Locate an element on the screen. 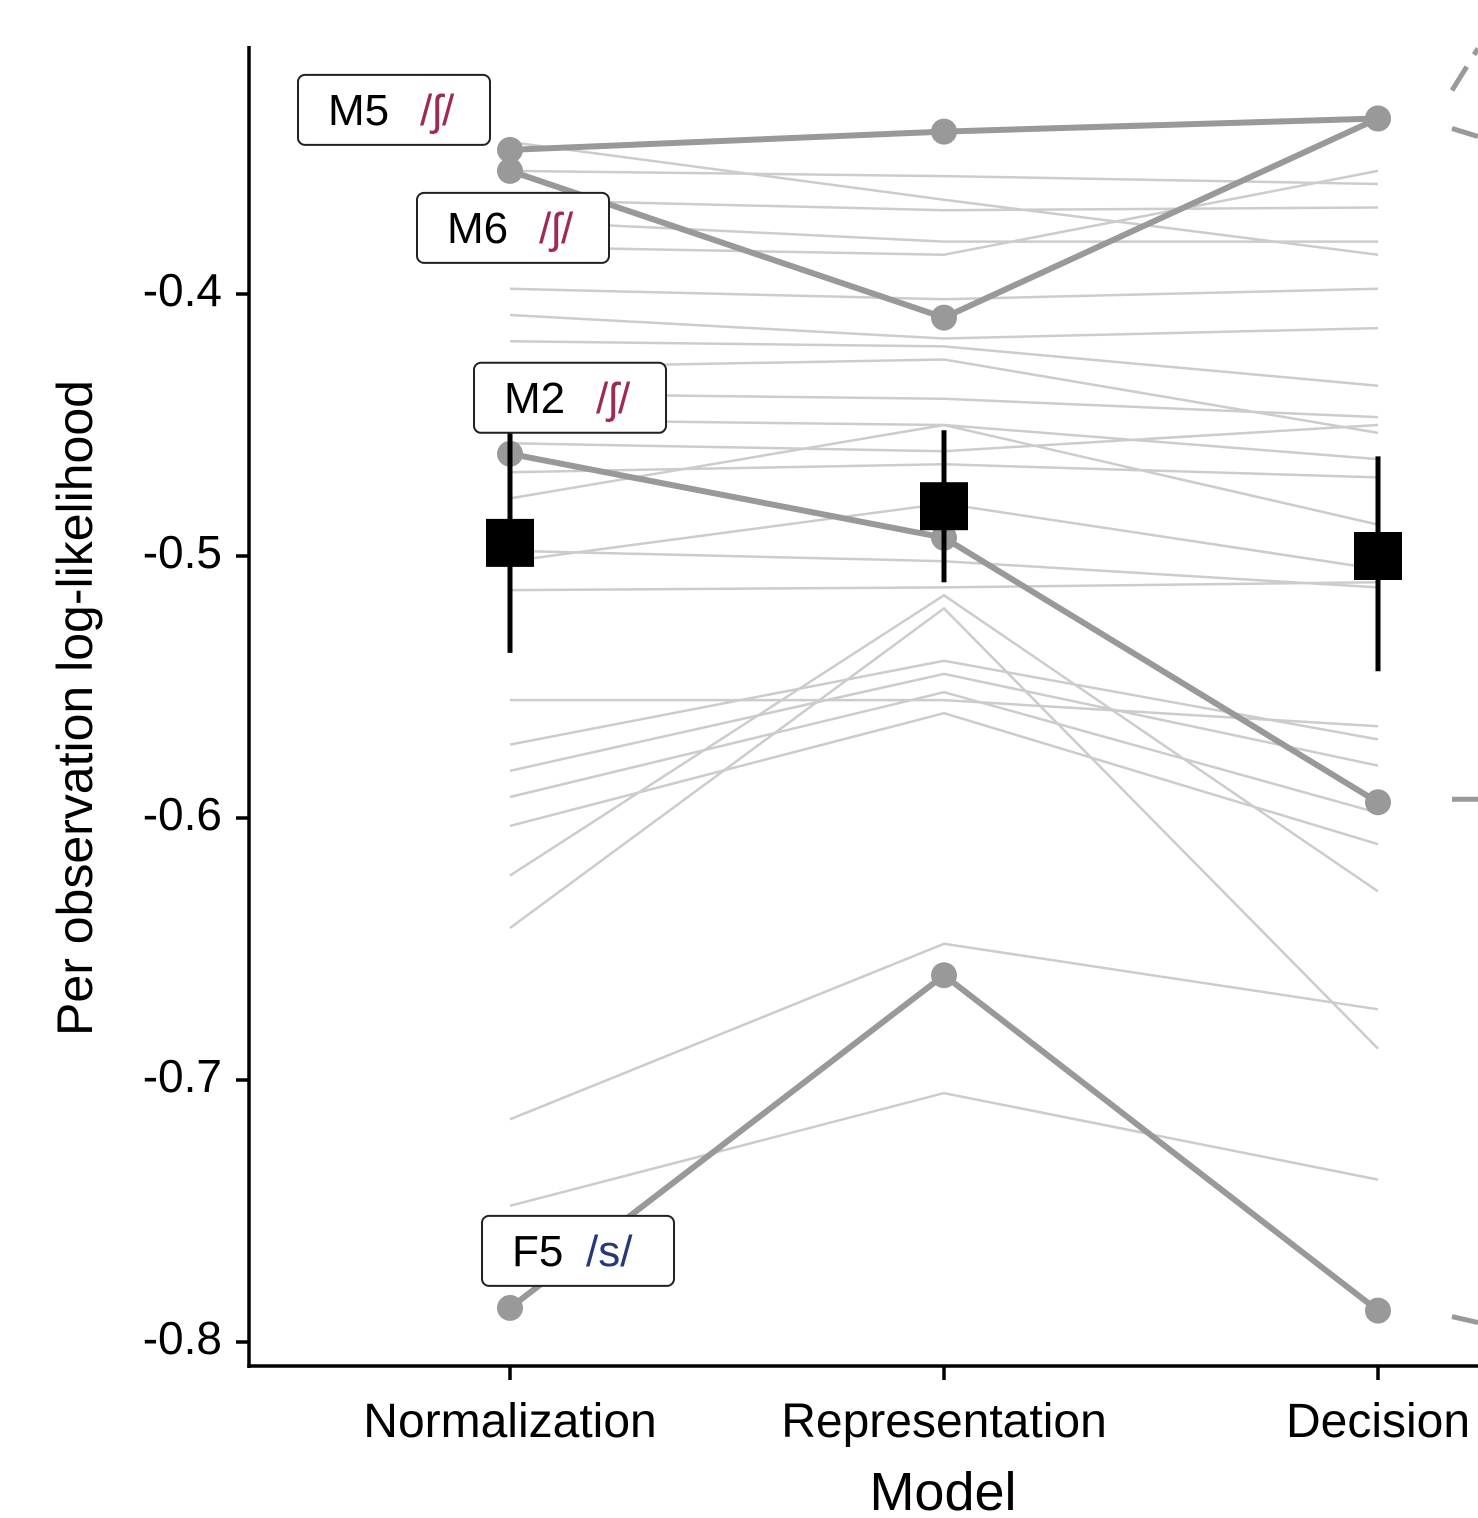  y-tick-label-3: -0.6 is located at coordinates (182, 814).